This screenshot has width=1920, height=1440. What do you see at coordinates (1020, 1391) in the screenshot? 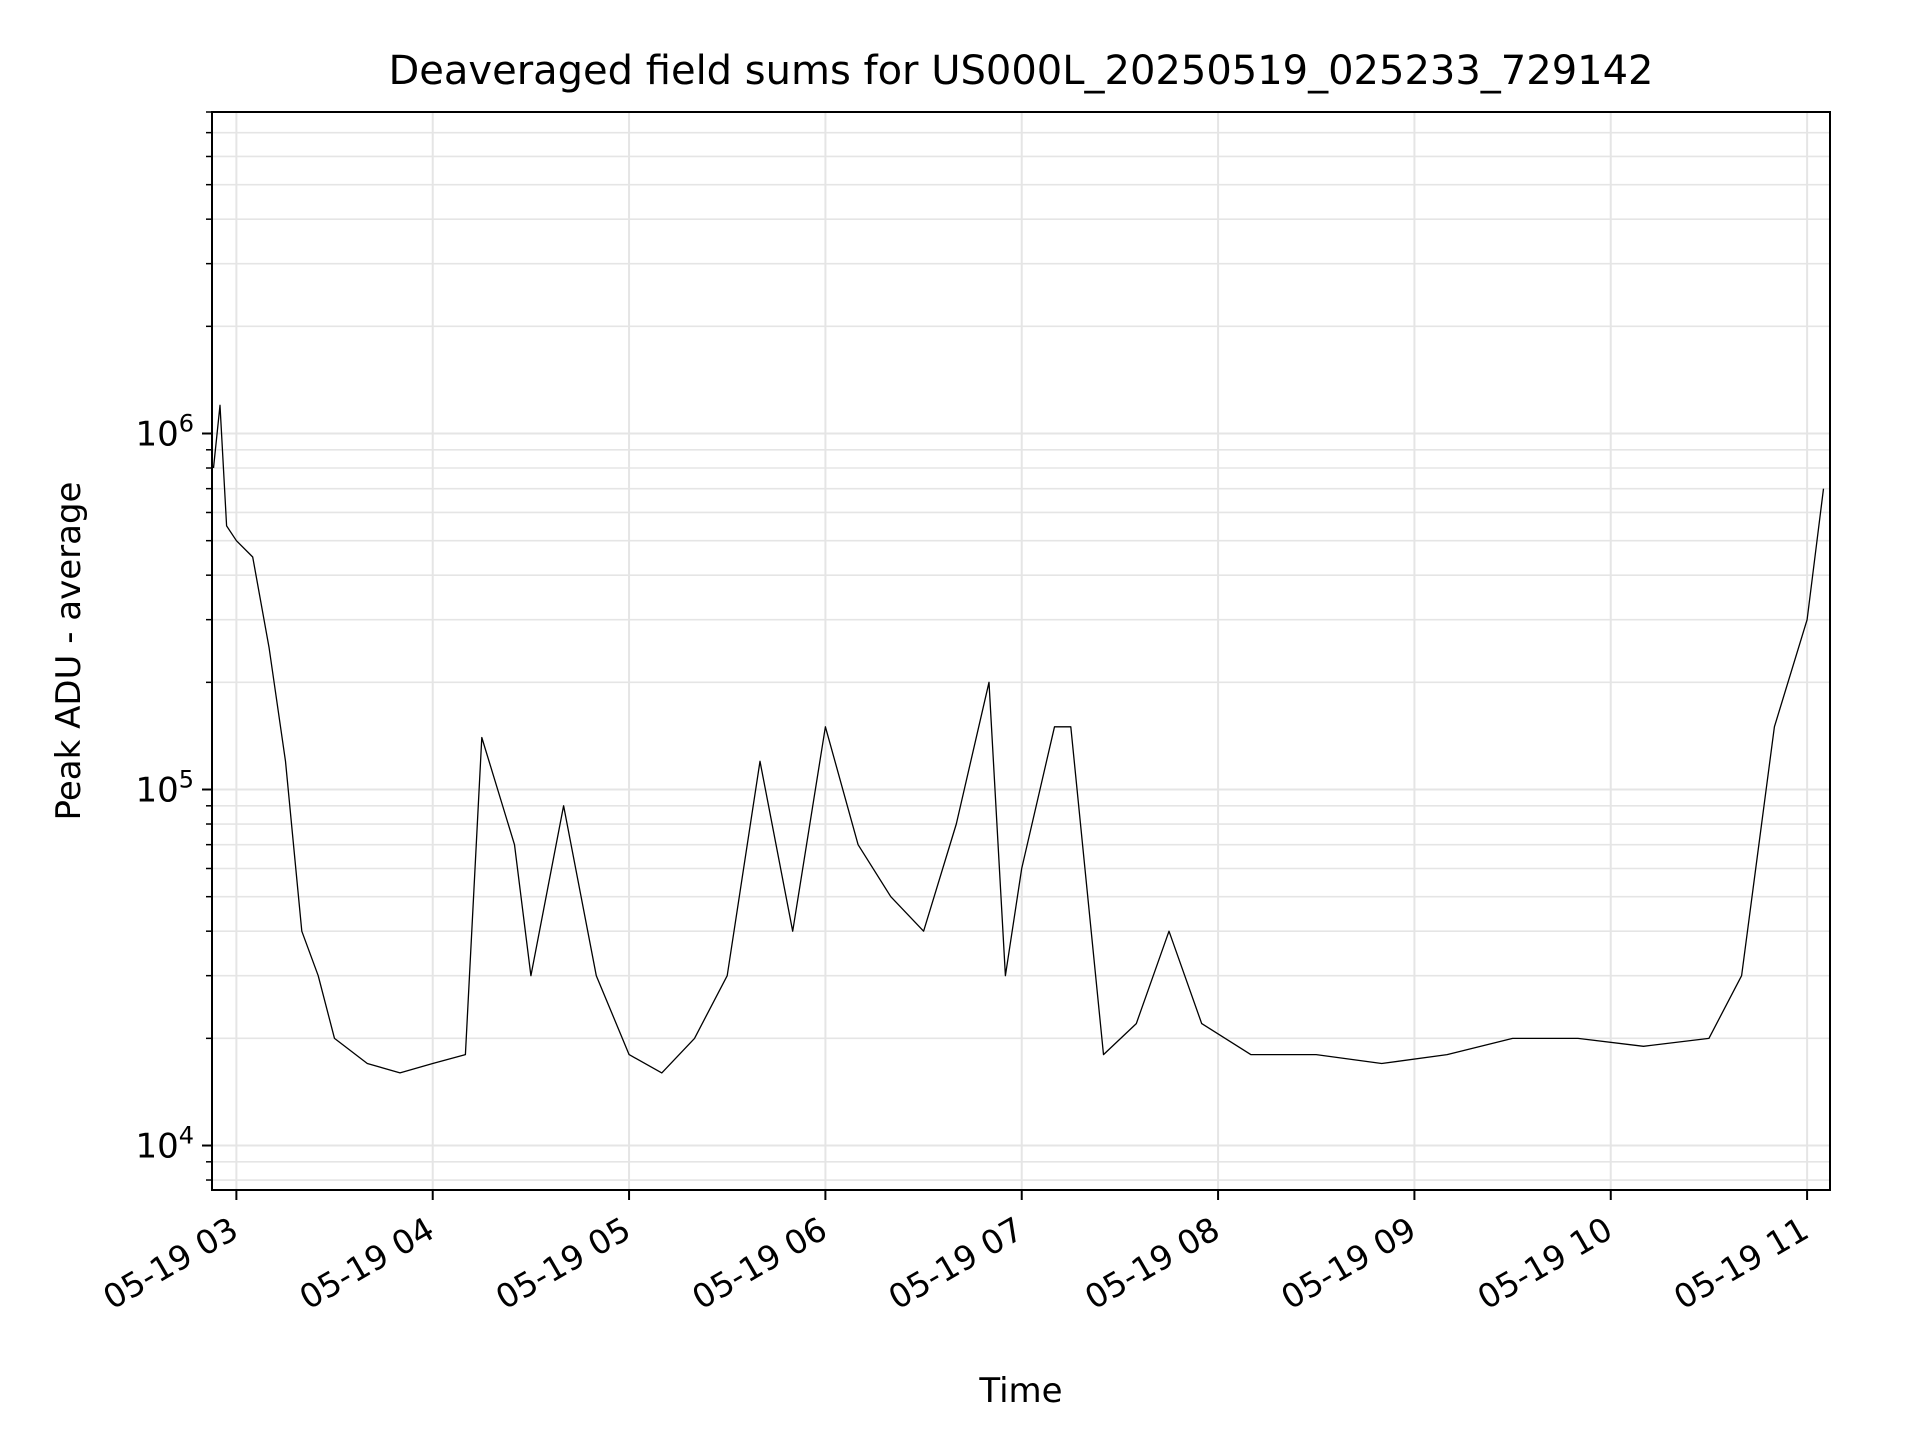
I see `x-axis-label: Time` at bounding box center [1020, 1391].